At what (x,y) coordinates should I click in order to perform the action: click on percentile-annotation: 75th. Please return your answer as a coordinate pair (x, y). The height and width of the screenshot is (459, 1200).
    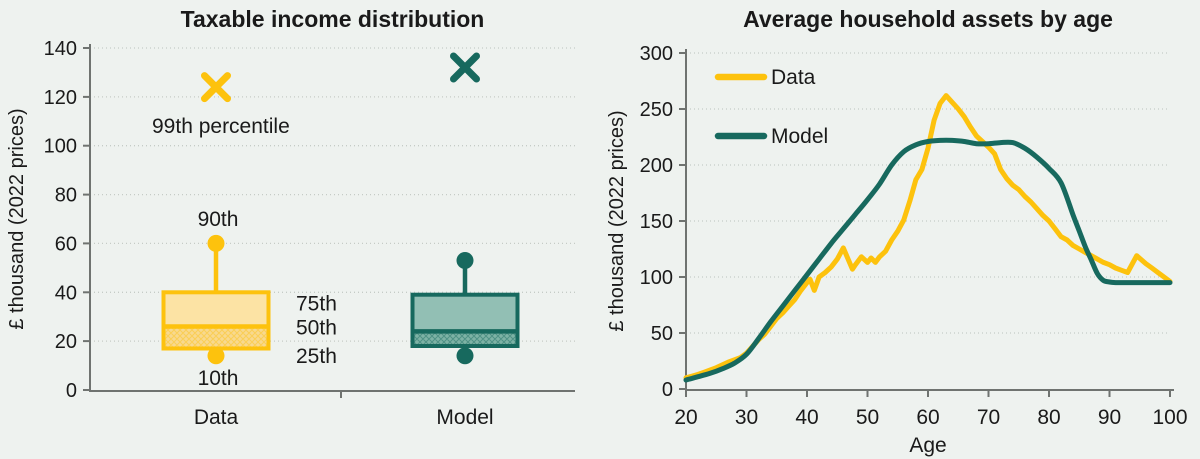
    Looking at the image, I should click on (316, 303).